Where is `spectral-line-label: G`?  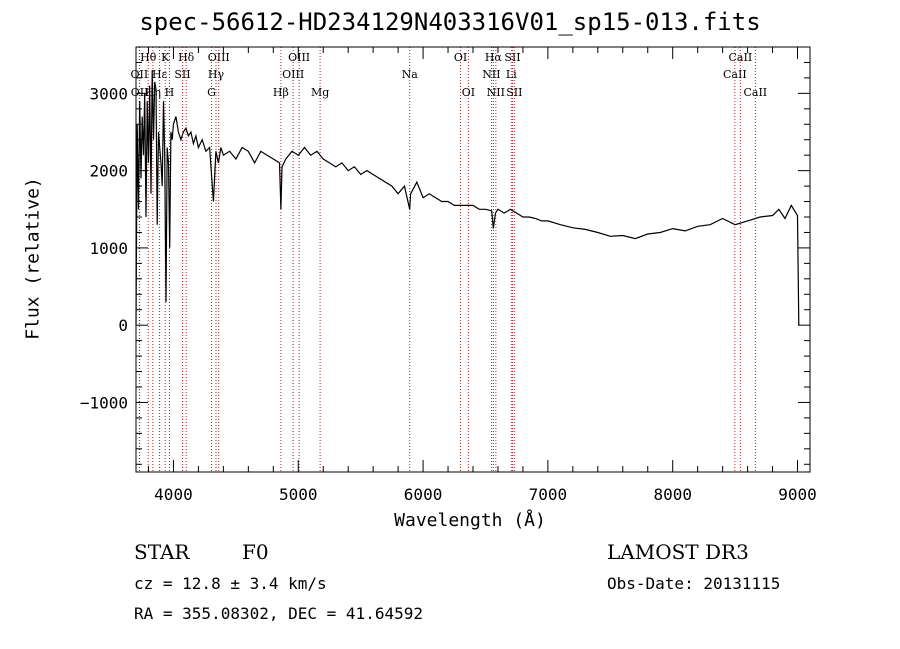
spectral-line-label: G is located at coordinates (211, 92).